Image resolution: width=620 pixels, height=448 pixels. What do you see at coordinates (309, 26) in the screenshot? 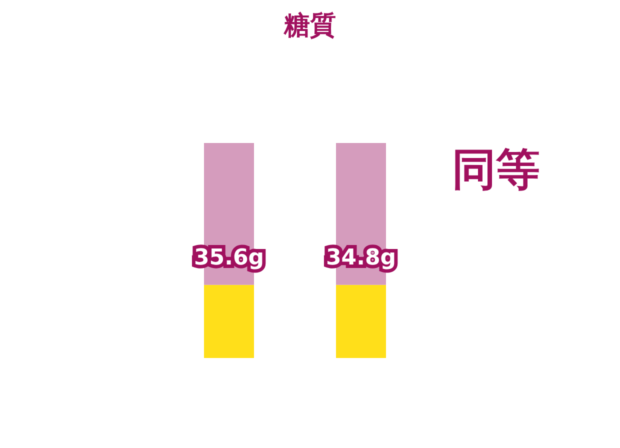
I see `chart-title: 糖質` at bounding box center [309, 26].